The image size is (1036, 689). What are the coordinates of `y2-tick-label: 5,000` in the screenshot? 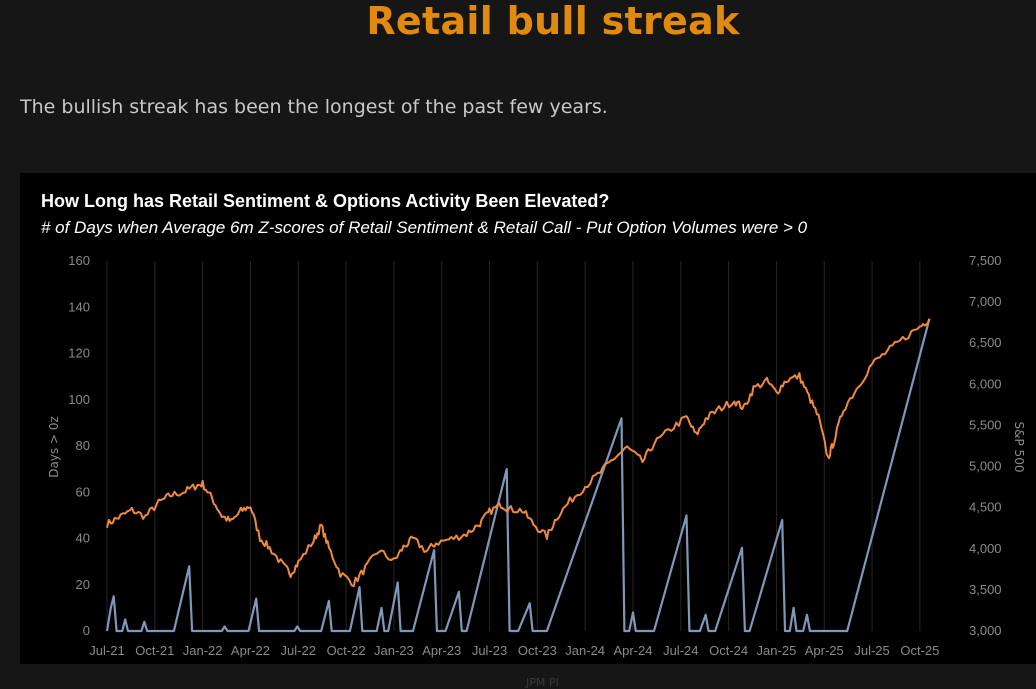 It's located at (985, 466).